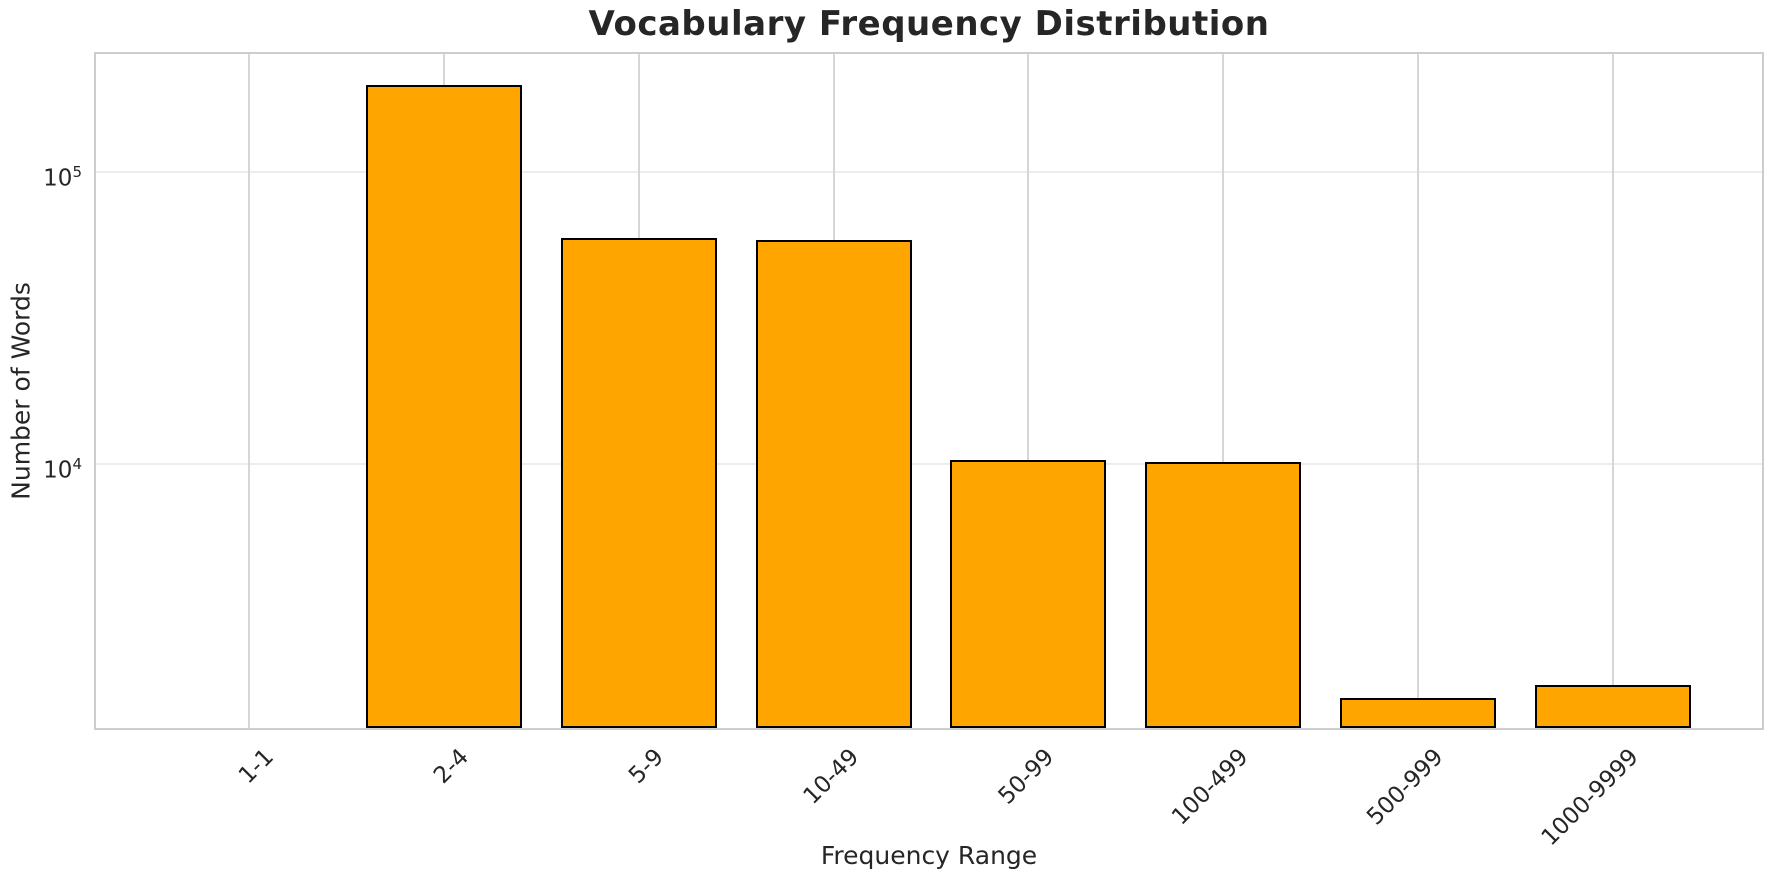 The image size is (1783, 885). Describe the element at coordinates (929, 855) in the screenshot. I see `x-axis-label: Frequency Range` at that location.